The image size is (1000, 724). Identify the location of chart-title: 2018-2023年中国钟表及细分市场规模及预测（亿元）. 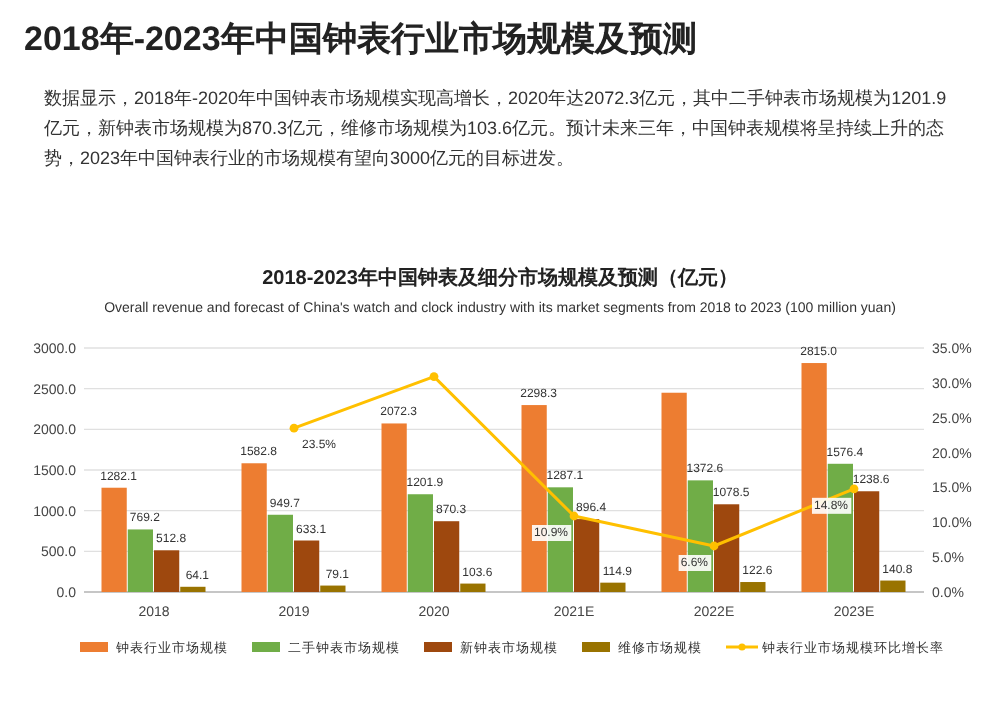
(500, 278).